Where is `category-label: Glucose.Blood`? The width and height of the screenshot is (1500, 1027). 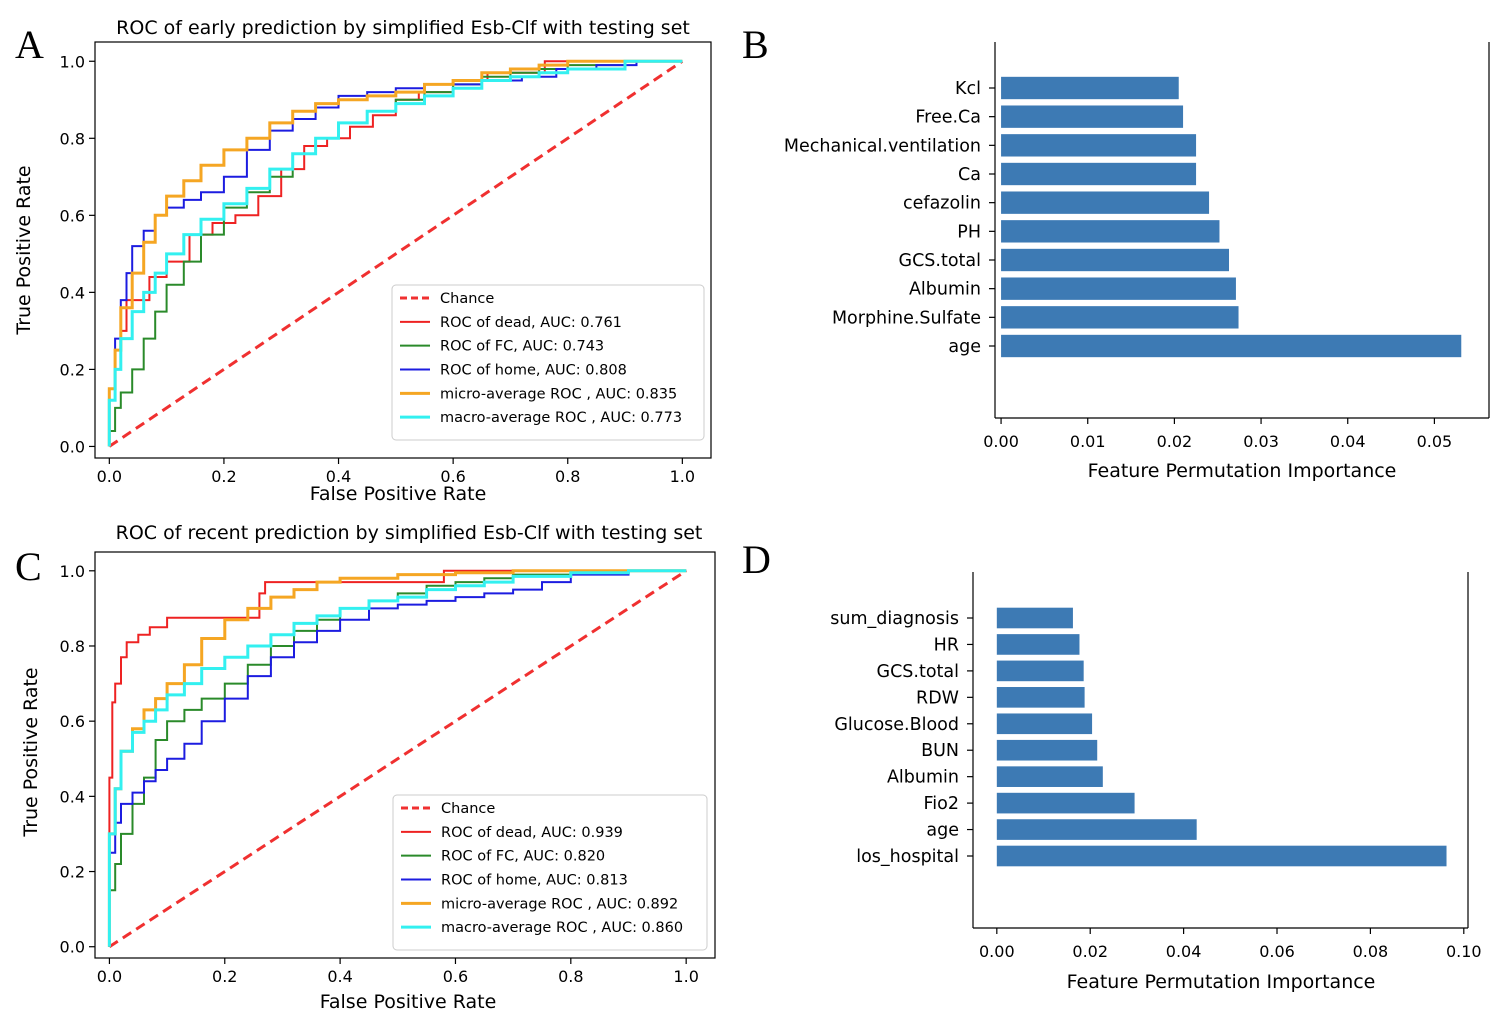
category-label: Glucose.Blood is located at coordinates (896, 725).